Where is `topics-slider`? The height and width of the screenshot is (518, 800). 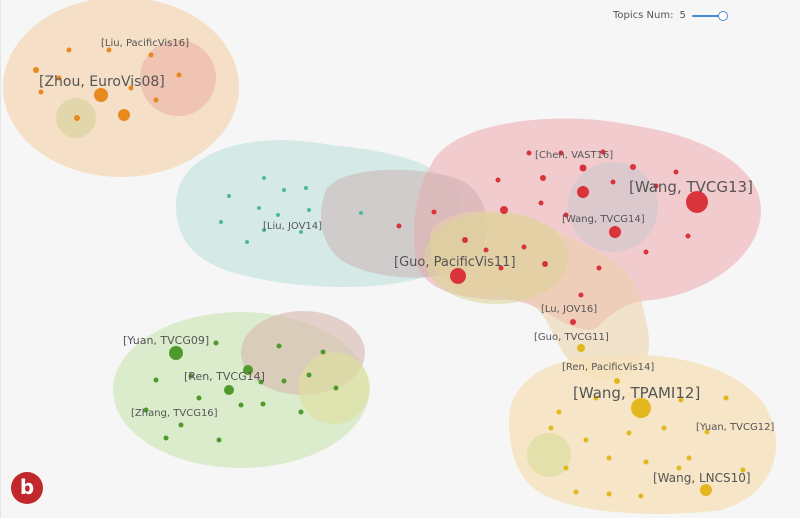
topics-slider is located at coordinates (709, 15).